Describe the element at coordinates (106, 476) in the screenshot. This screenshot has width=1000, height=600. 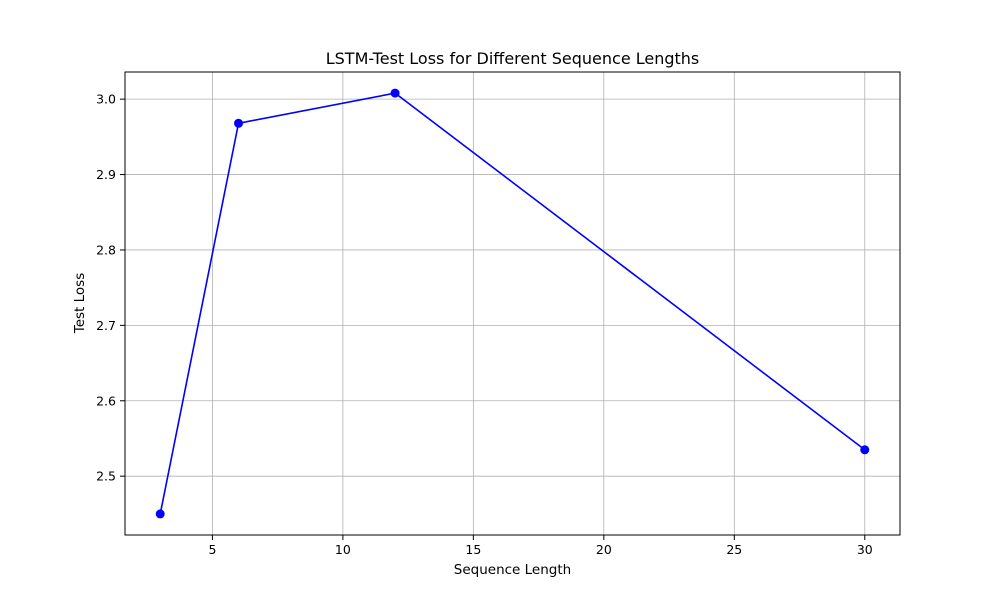
I see `y-tick-label: 2.5` at that location.